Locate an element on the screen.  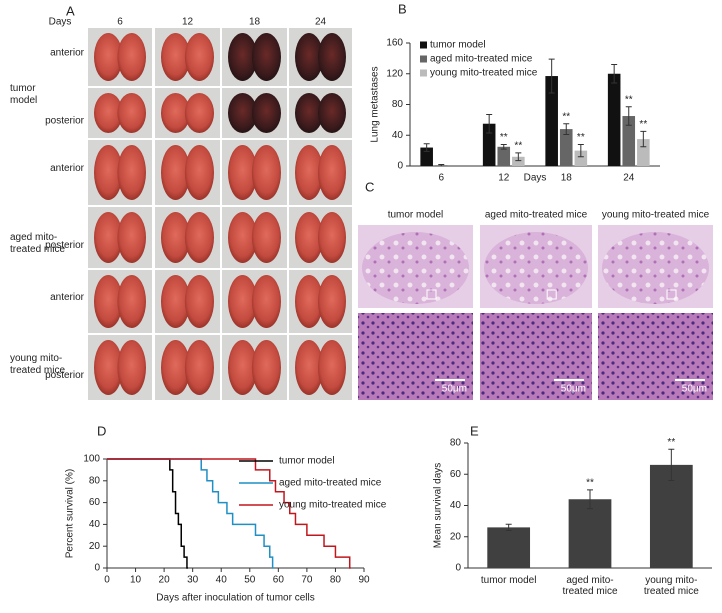
y-tick-label: 40 is located at coordinates (95, 524).